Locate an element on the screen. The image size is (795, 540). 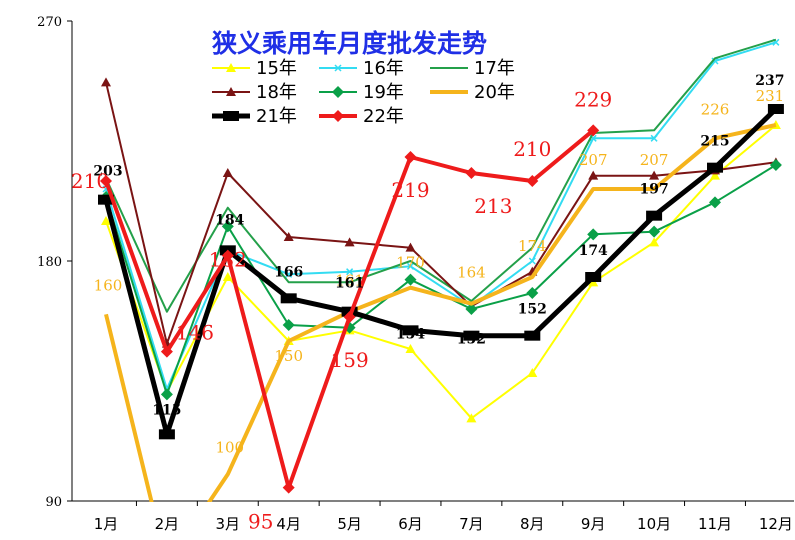
data-label: 100 is located at coordinates (229, 447).